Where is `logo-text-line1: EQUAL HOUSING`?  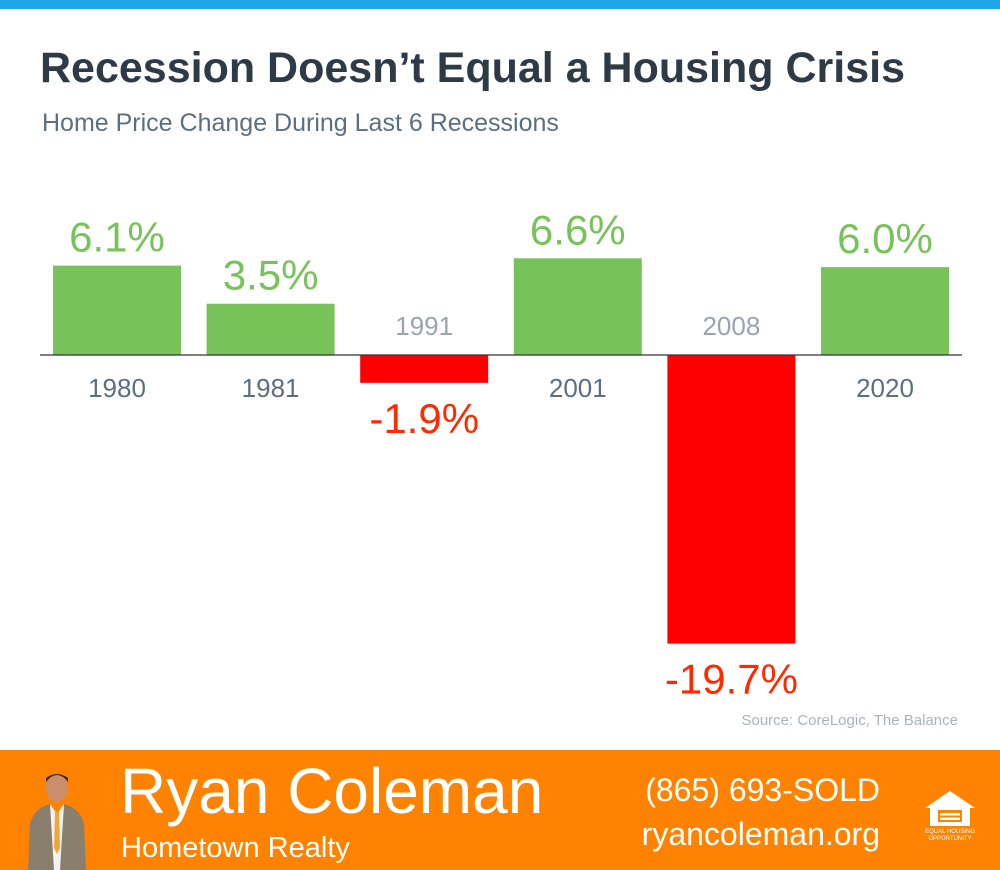
logo-text-line1: EQUAL HOUSING is located at coordinates (950, 832).